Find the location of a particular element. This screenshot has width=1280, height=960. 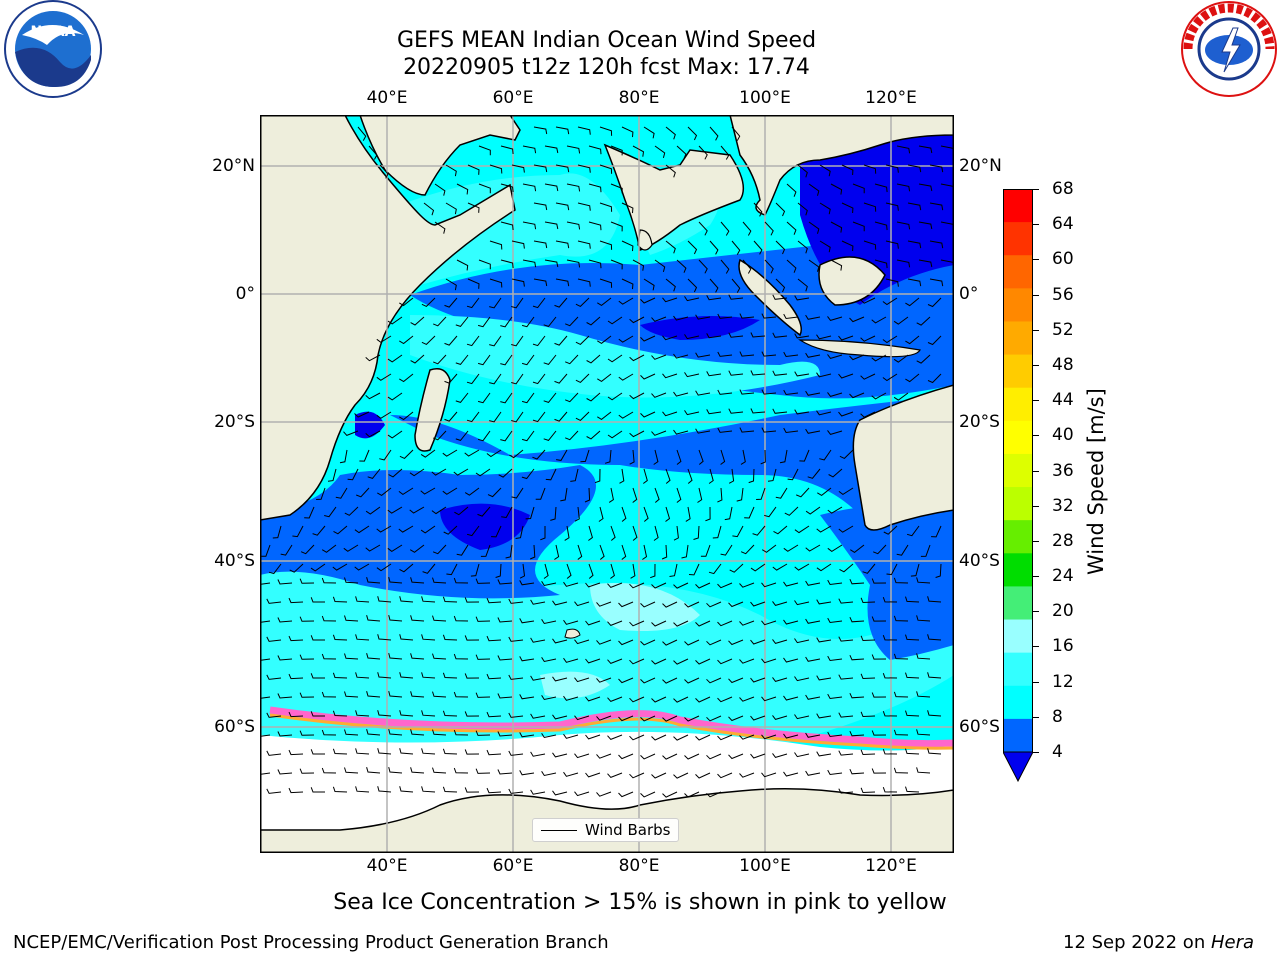

wind-barb-legend-line is located at coordinates (559, 830).